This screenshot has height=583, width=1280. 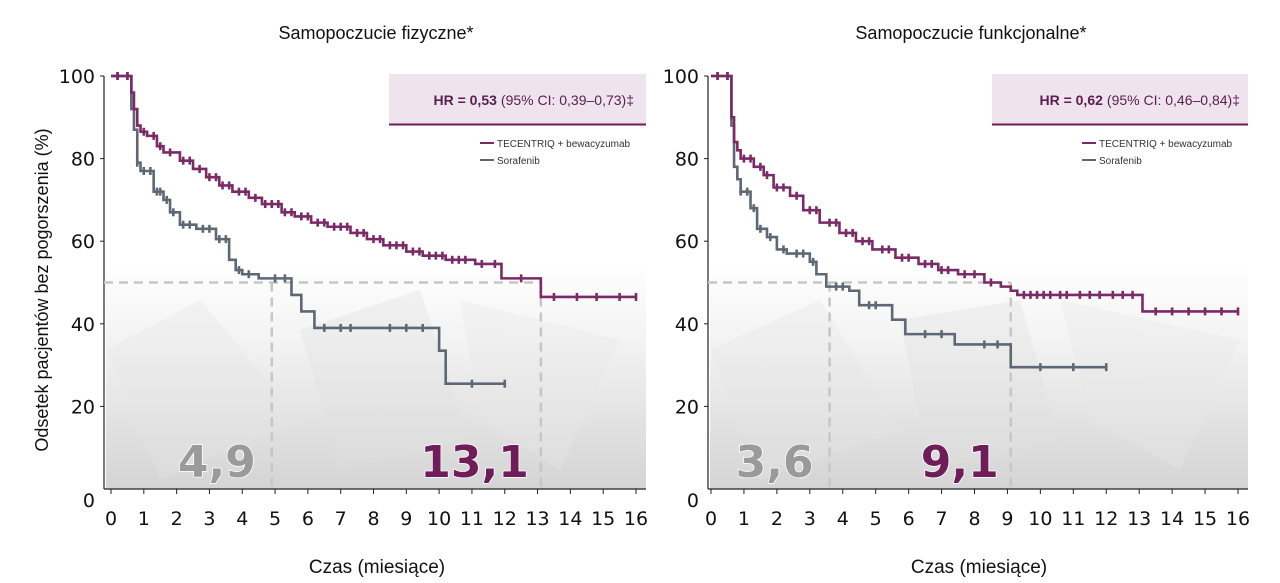 I want to click on median-label-treatment: 13,1, so click(x=474, y=462).